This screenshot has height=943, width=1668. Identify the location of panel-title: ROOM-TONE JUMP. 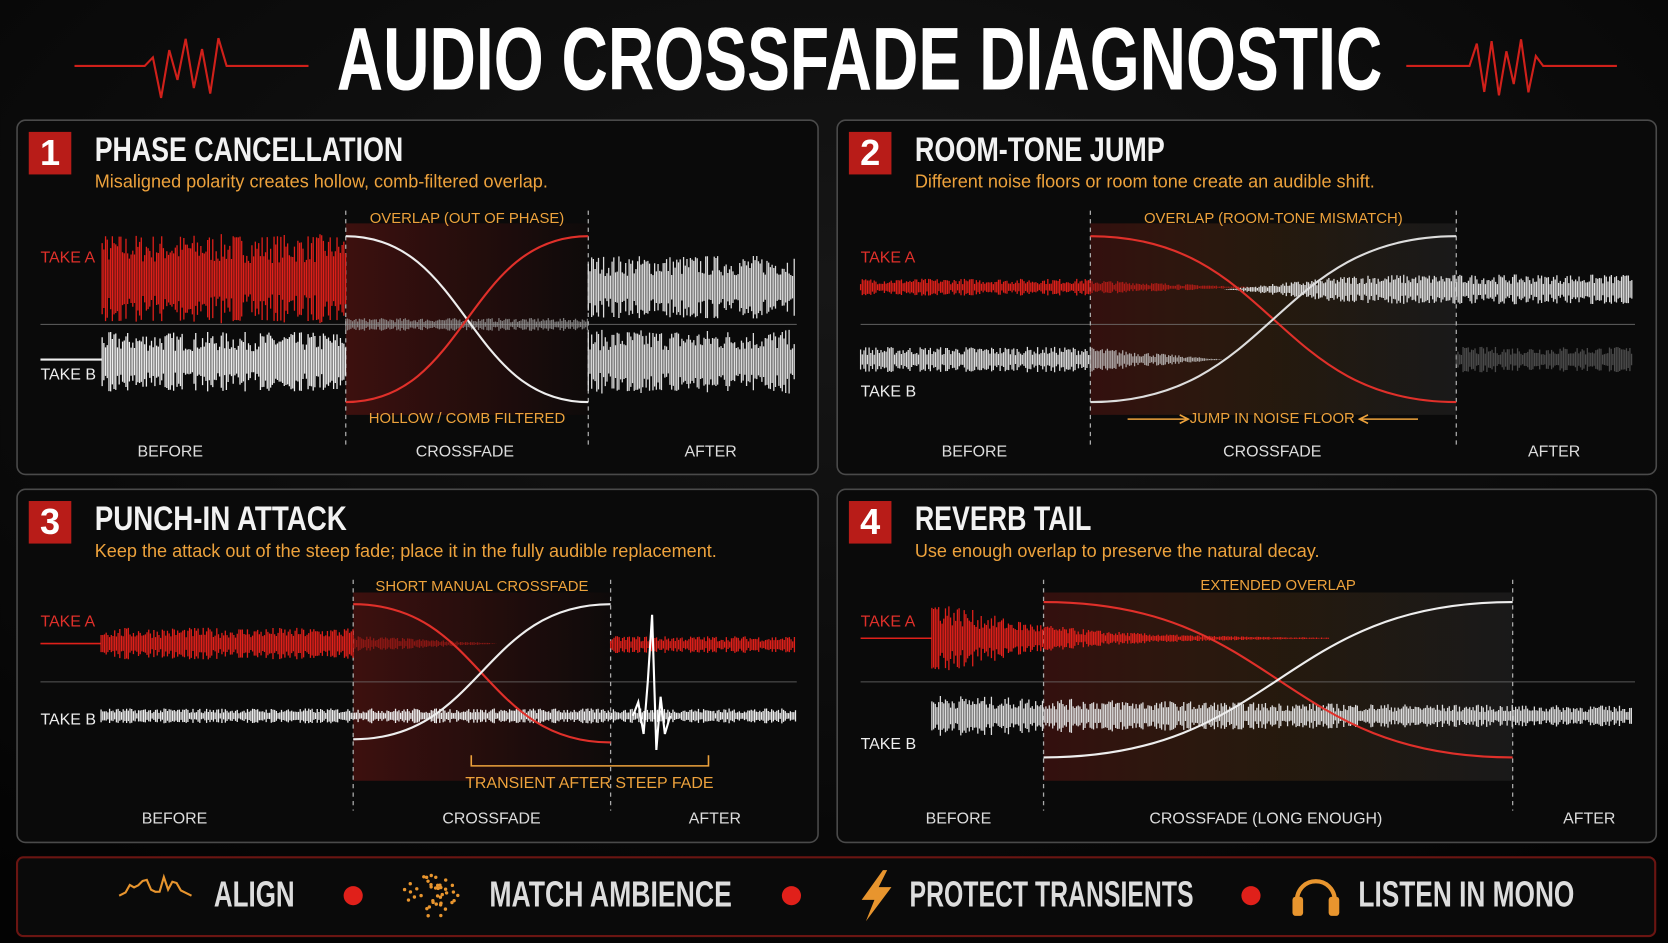
(1040, 150).